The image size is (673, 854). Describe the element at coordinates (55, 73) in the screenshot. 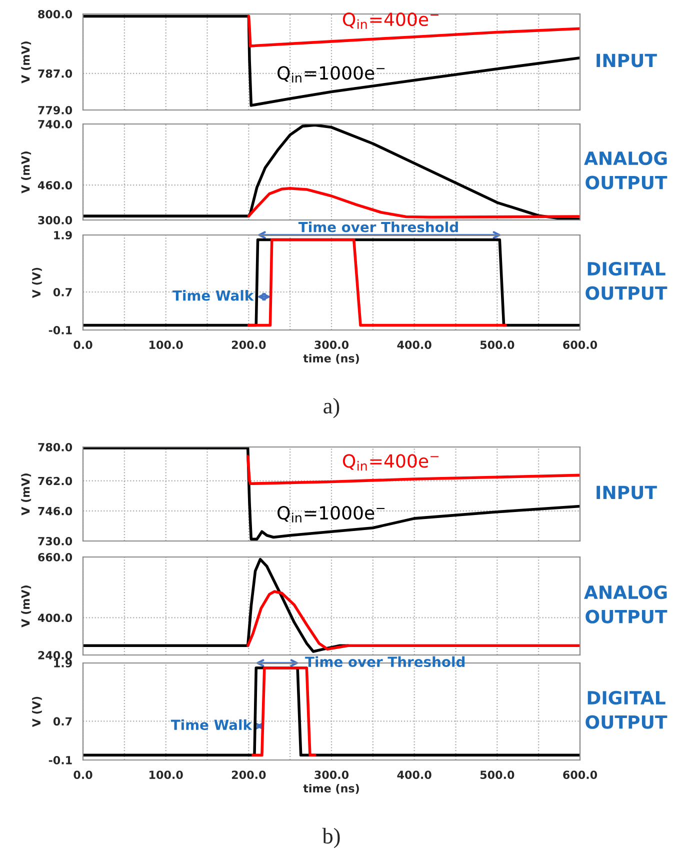

I see `y-tick-label: 787.0` at that location.